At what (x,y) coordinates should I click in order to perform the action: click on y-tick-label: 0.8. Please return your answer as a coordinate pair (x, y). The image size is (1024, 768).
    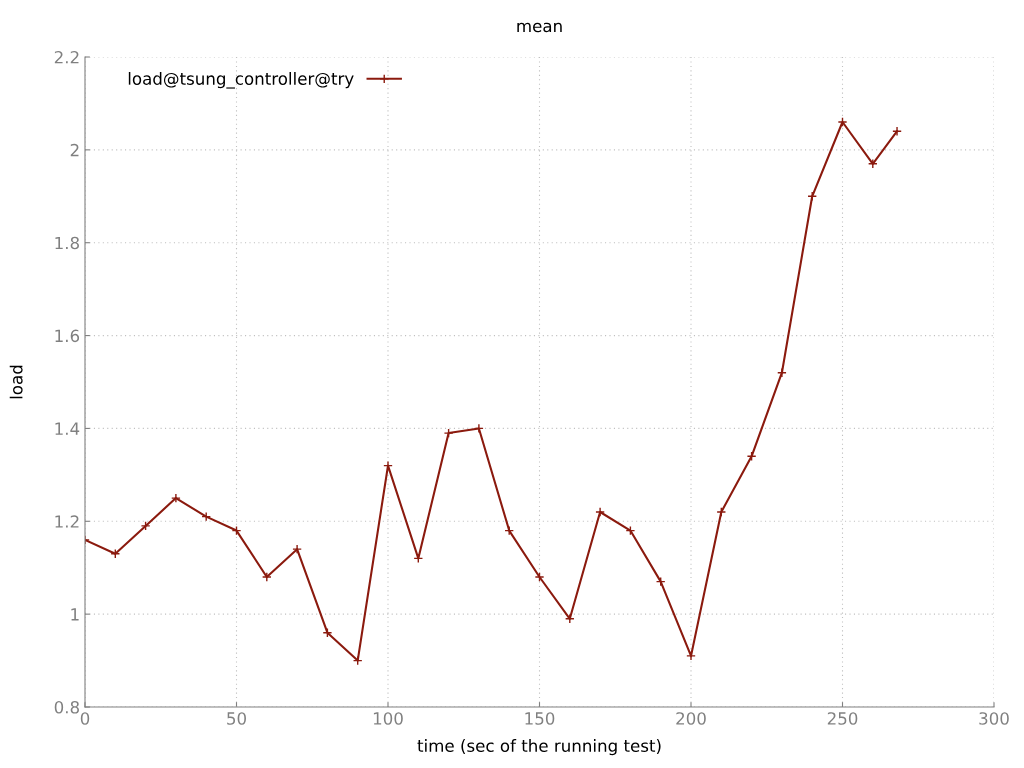
    Looking at the image, I should click on (66, 707).